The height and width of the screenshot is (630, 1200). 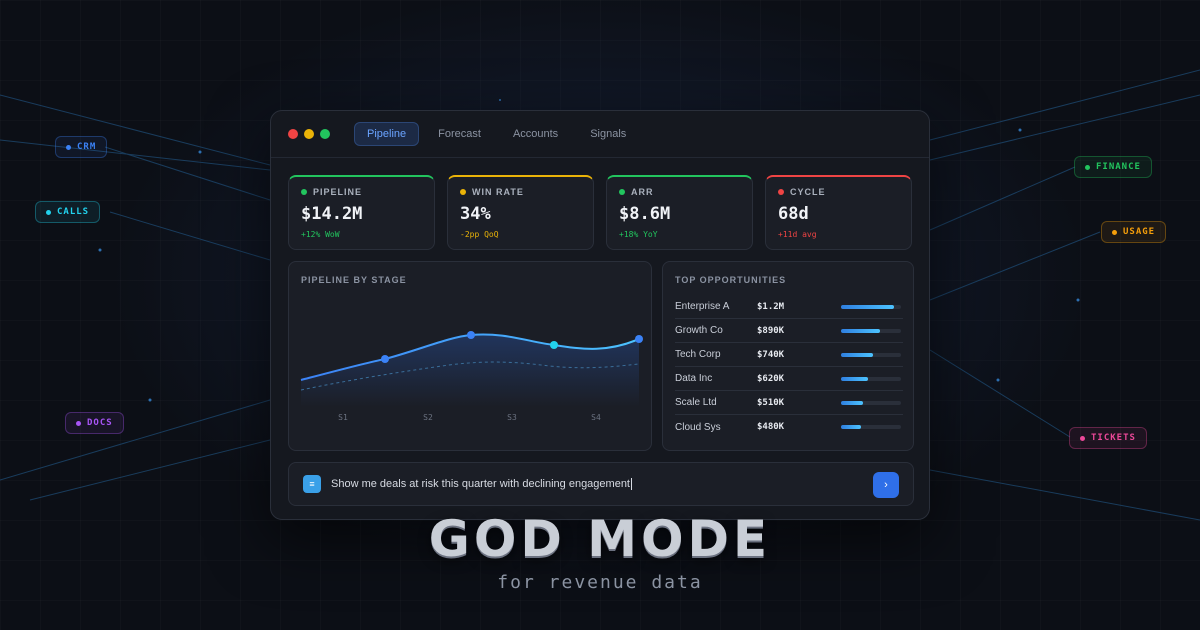 What do you see at coordinates (535, 134) in the screenshot?
I see `tab-accounts: Accounts` at bounding box center [535, 134].